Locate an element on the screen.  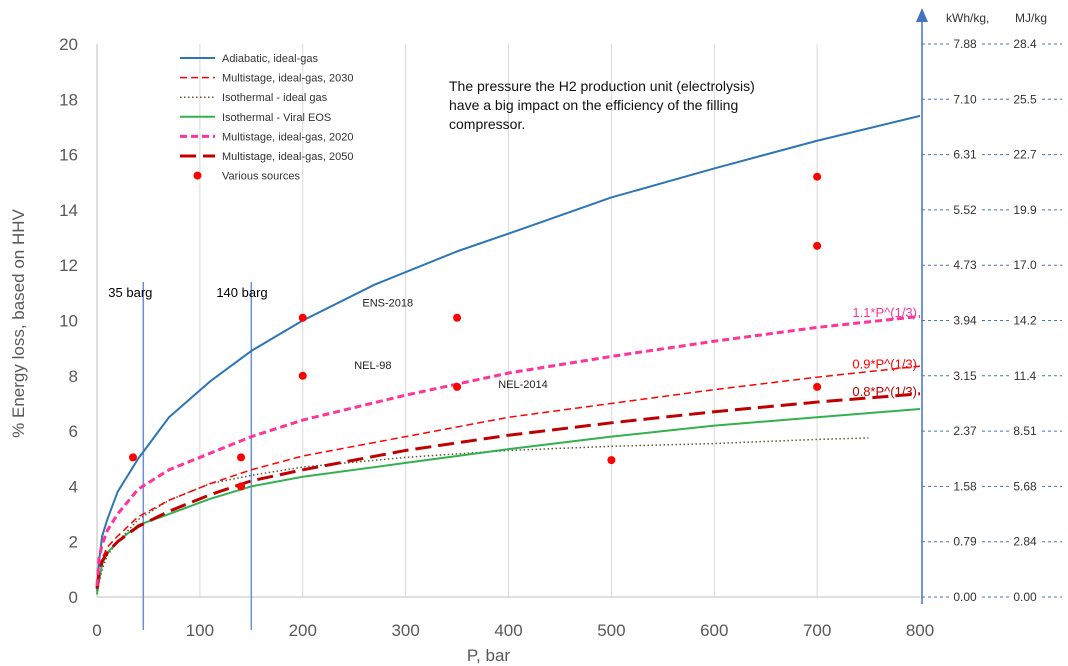
legend-label: Multistage, ideal-gas, 2050 is located at coordinates (287, 157).